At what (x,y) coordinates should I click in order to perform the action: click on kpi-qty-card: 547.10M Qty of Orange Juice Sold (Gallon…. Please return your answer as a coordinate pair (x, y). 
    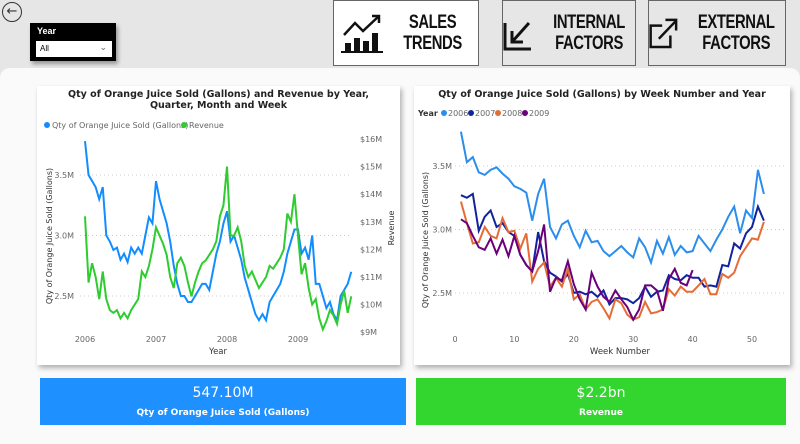
    Looking at the image, I should click on (223, 401).